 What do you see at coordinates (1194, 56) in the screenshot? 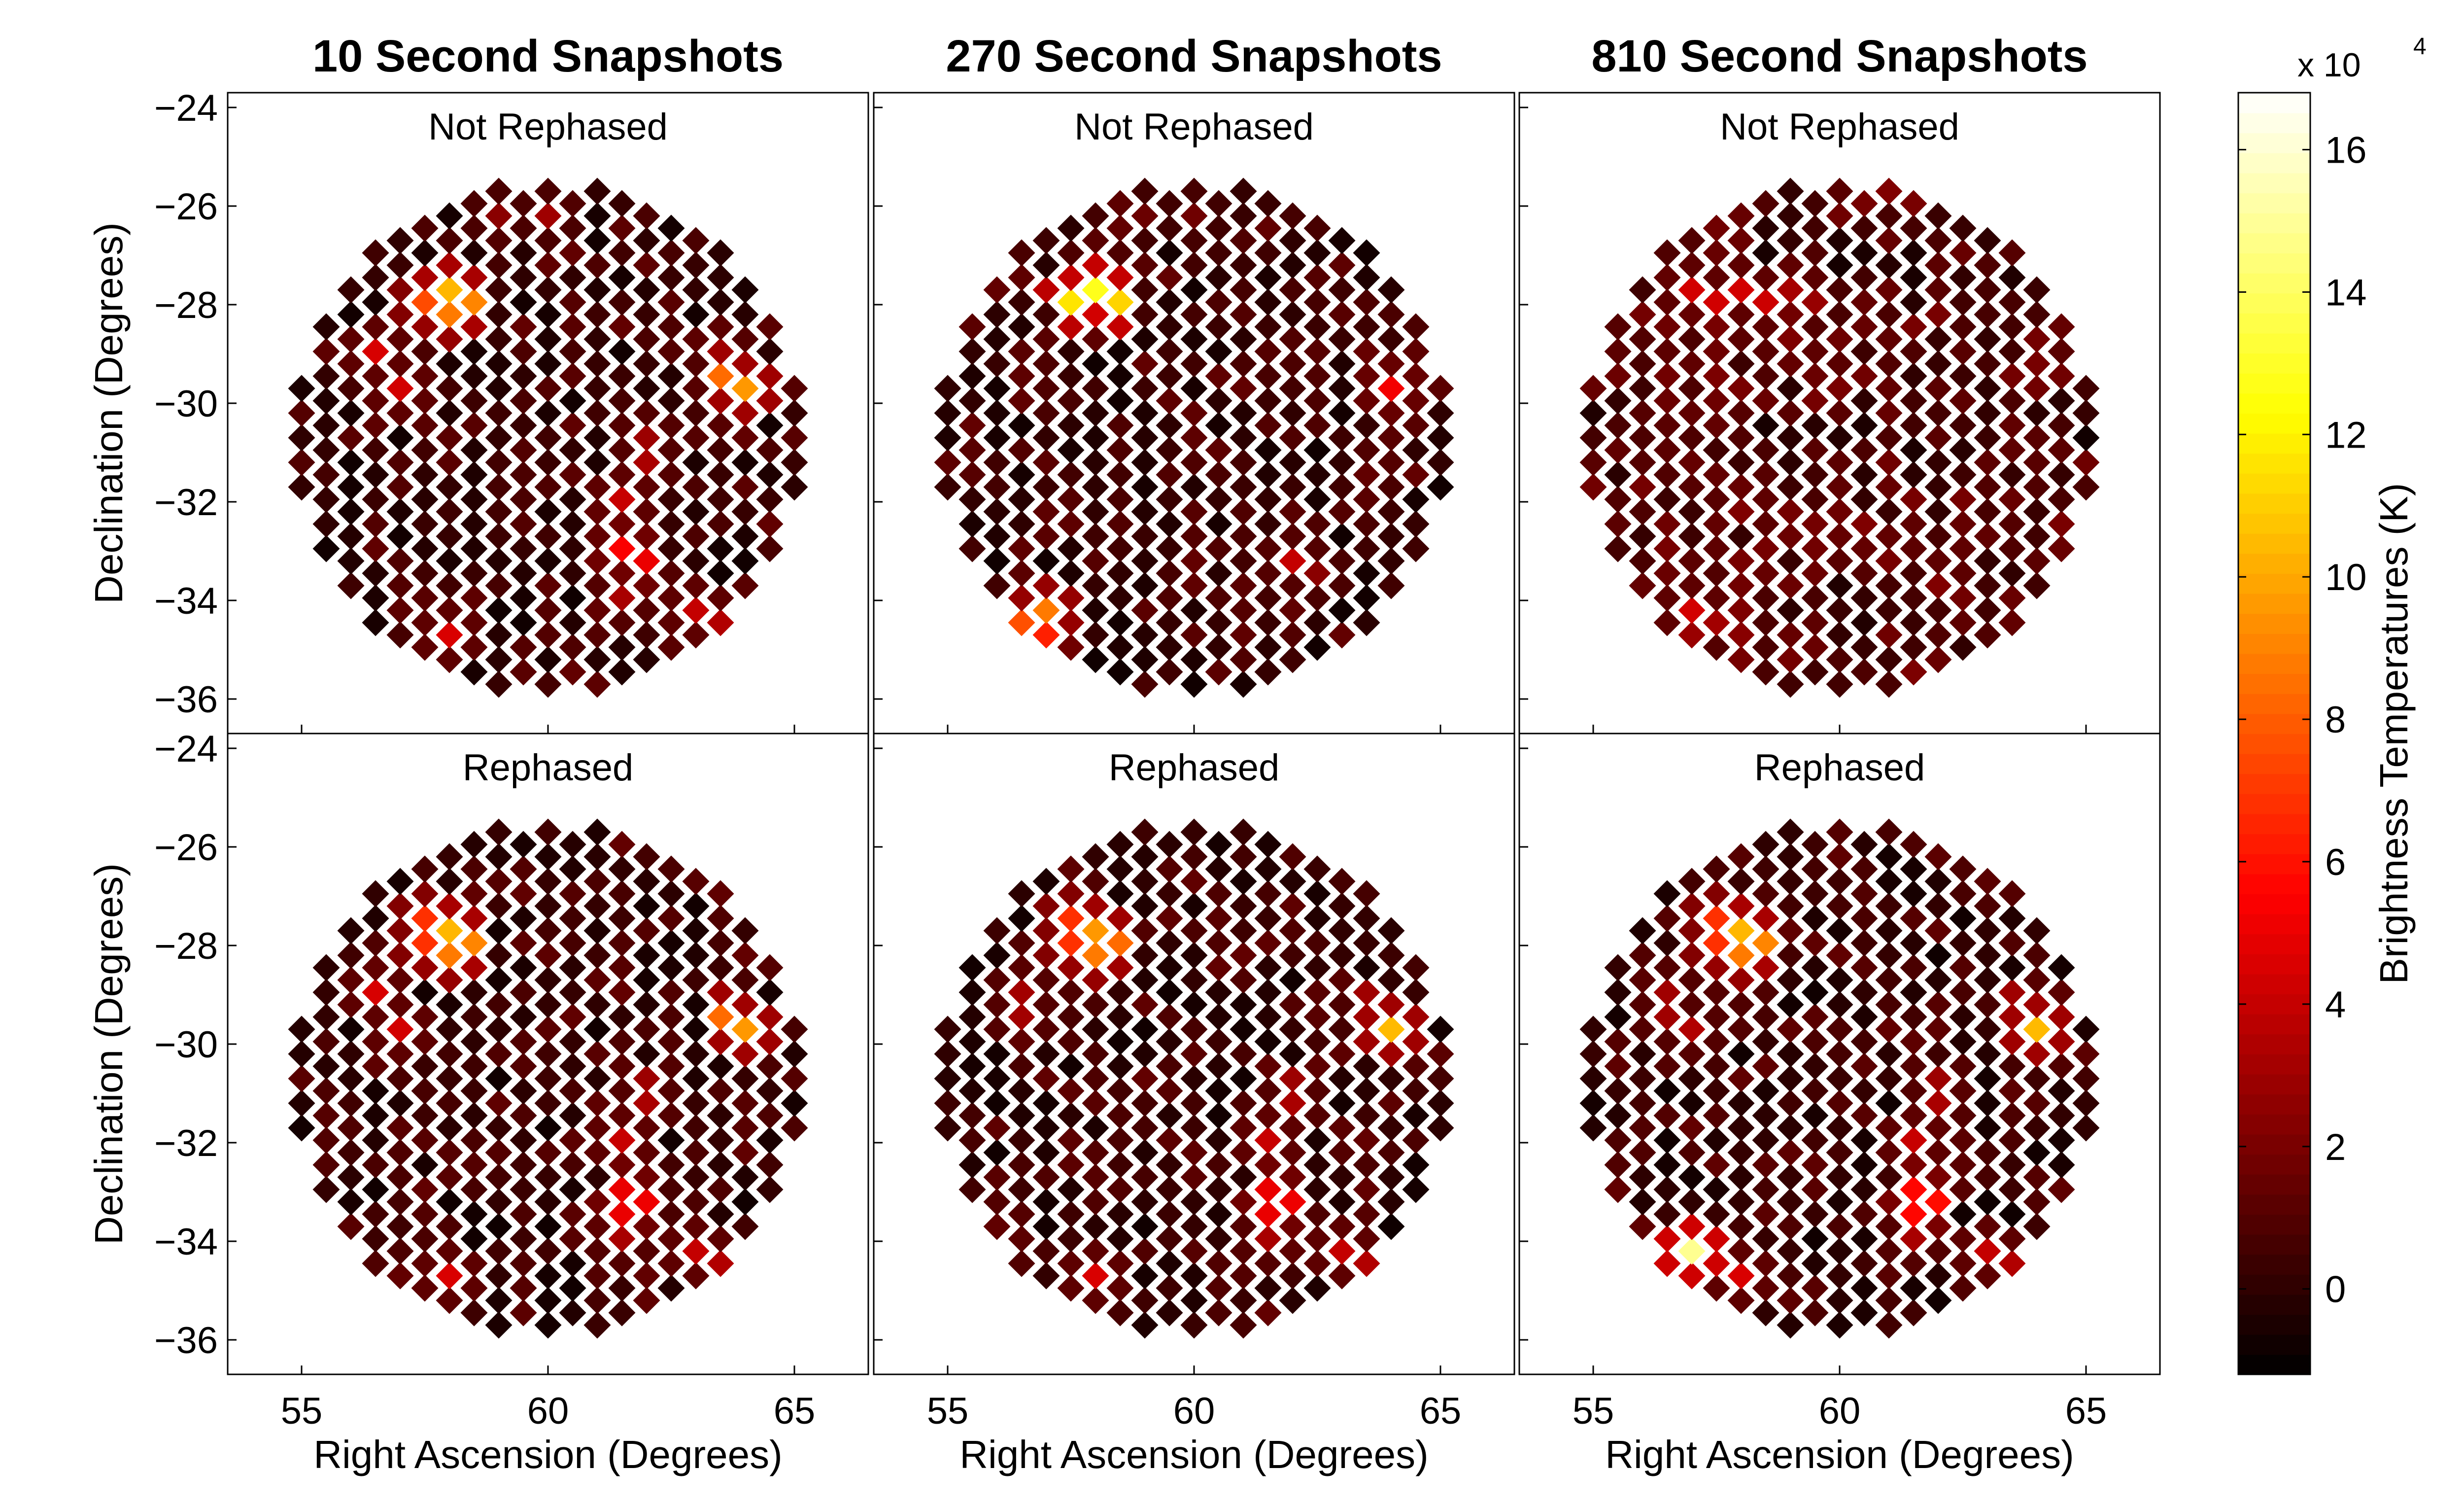
I see `column-title: 270 Second Snapshots` at bounding box center [1194, 56].